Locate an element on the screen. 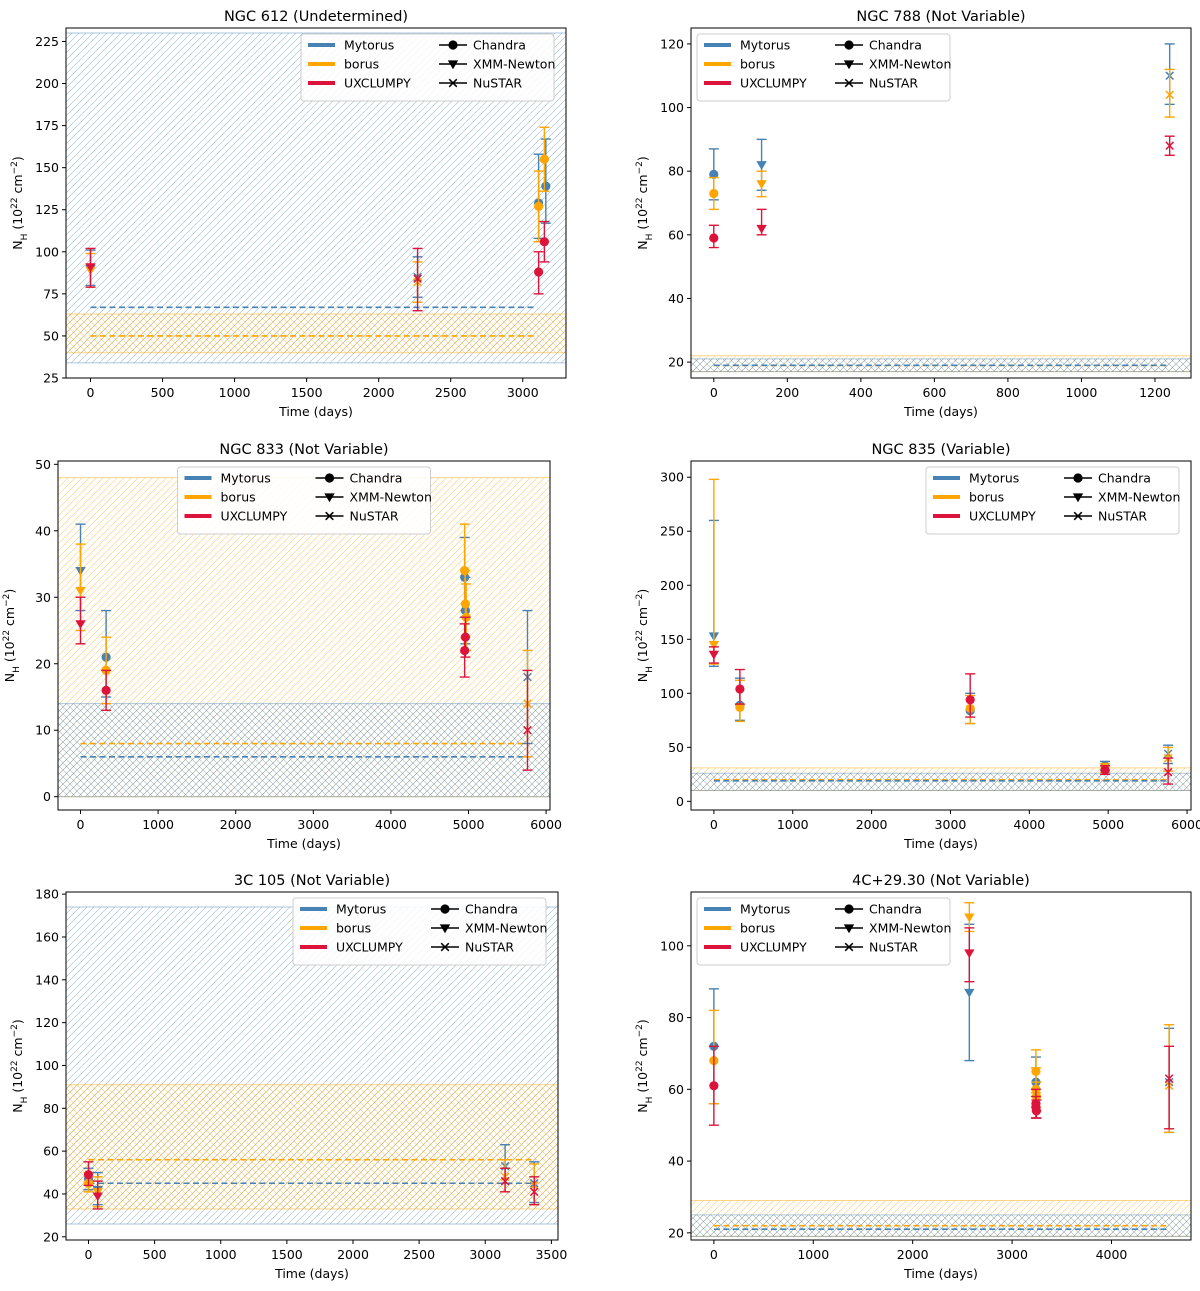 The width and height of the screenshot is (1200, 1291). x-tick-label: 1000 is located at coordinates (1082, 392).